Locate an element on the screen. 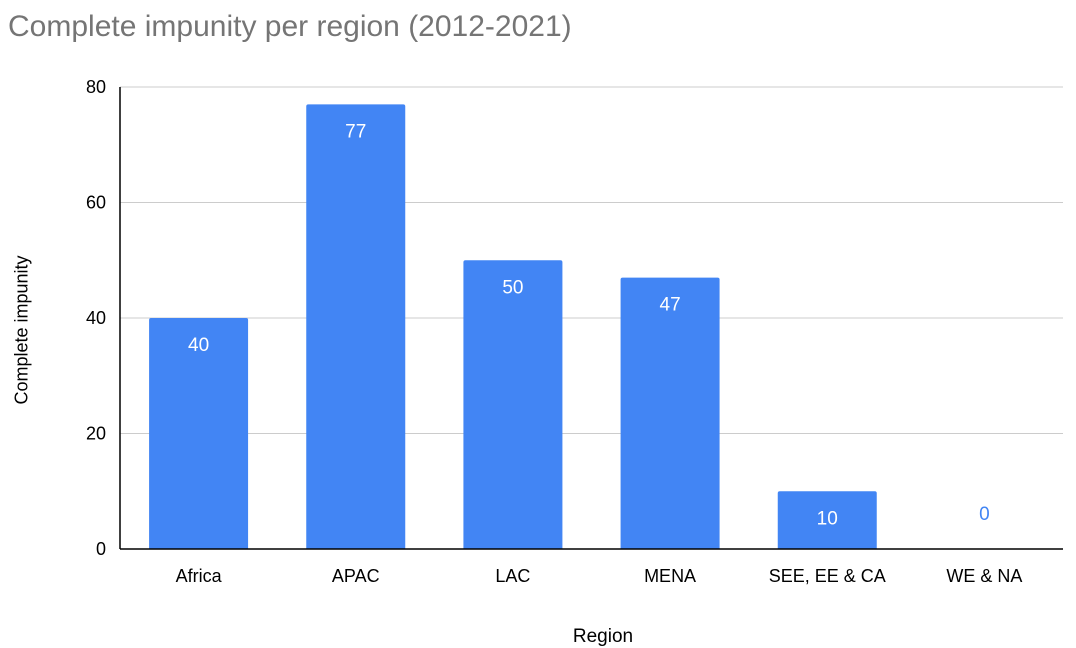 This screenshot has height=648, width=1076. y-tick-label: 0 is located at coordinates (101, 549).